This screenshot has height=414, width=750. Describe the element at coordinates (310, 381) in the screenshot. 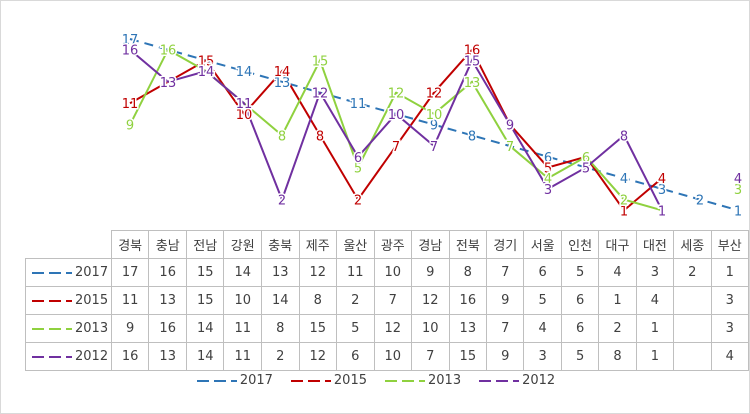

I see `legend-swatch-2015` at that location.